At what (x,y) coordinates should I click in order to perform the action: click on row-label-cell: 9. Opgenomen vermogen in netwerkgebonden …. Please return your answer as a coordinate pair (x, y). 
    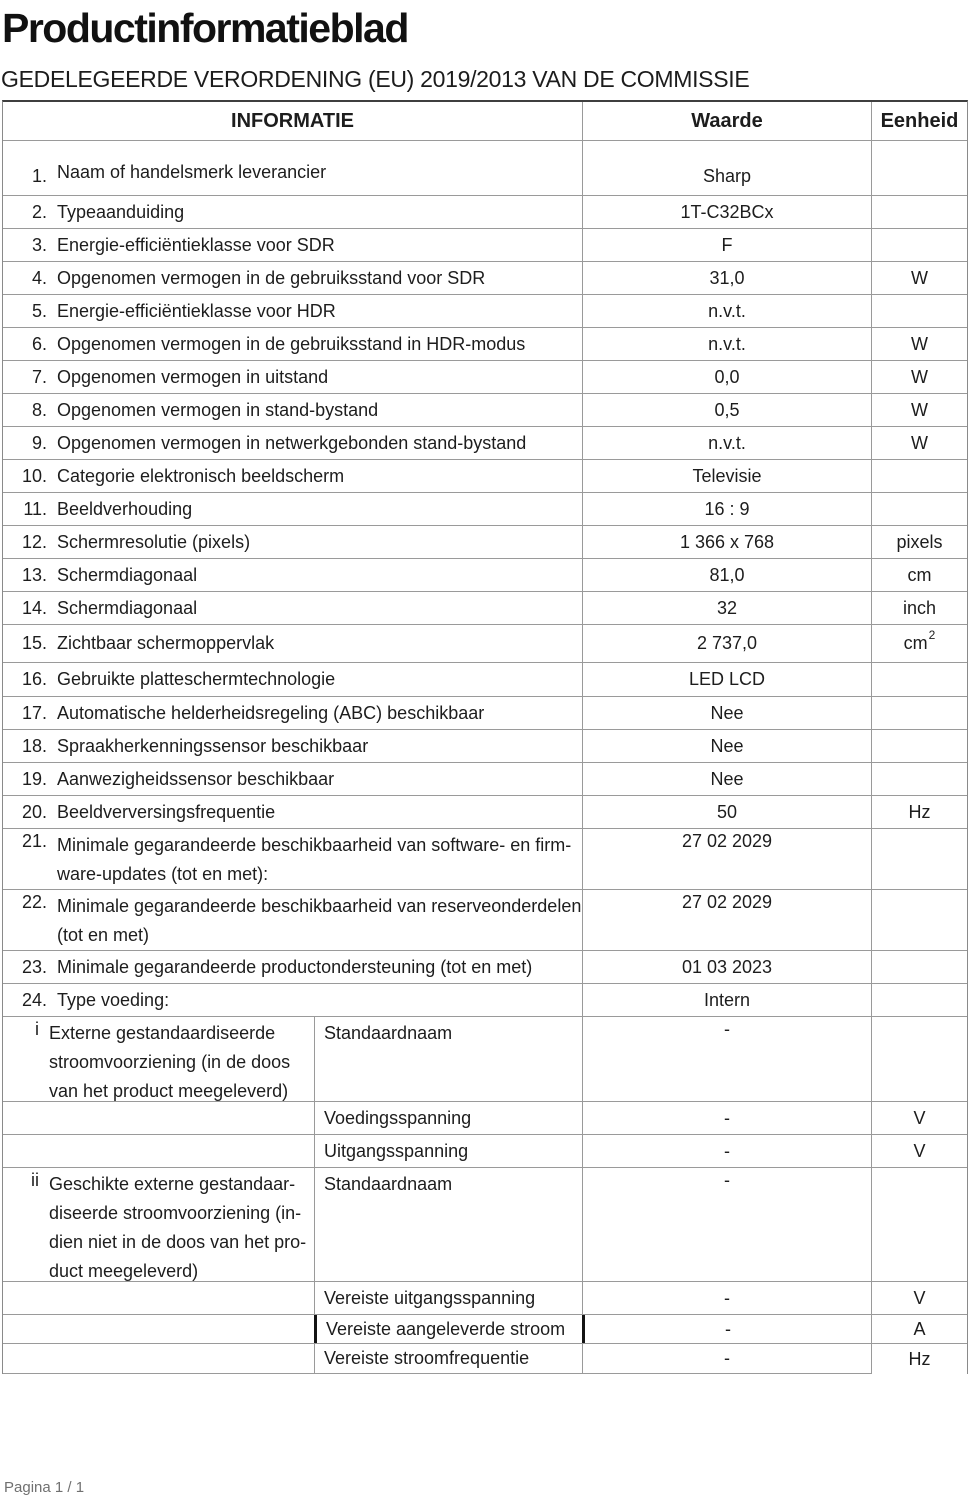
    Looking at the image, I should click on (292, 443).